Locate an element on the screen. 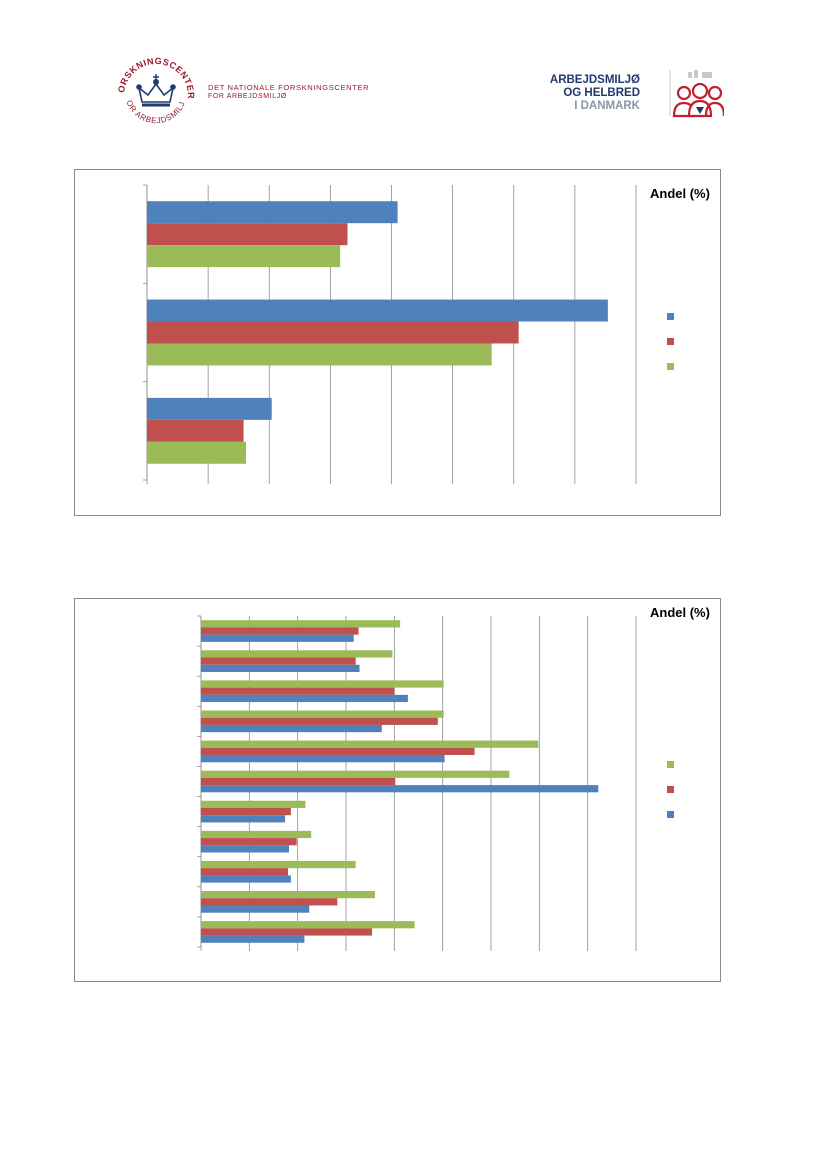 Image resolution: width=827 pixels, height=1169 pixels. people-icon is located at coordinates (696, 94).